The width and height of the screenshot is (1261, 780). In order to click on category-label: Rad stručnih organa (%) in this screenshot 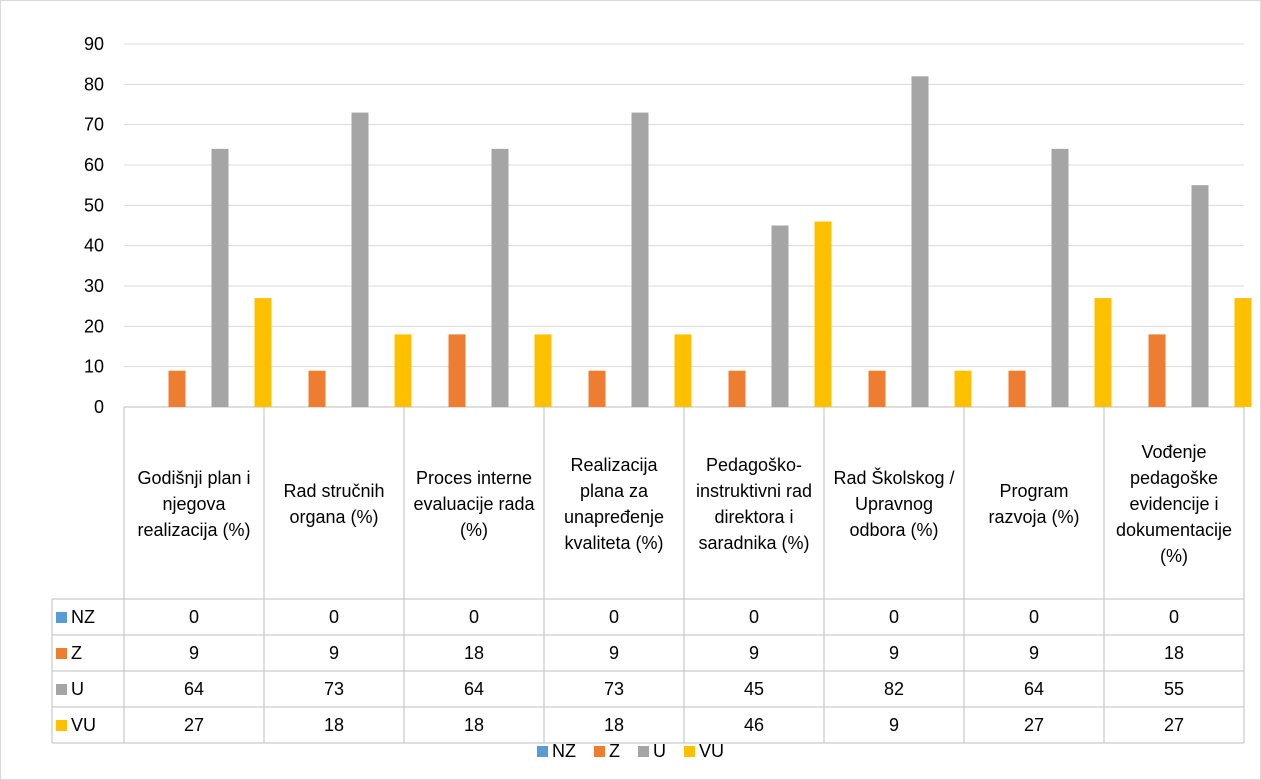, I will do `click(334, 504)`.